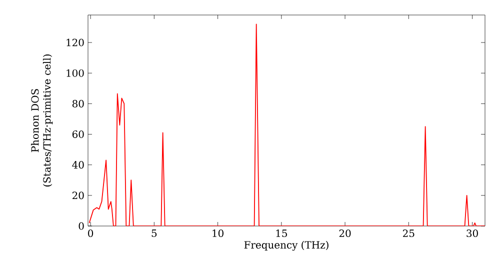  I want to click on y-tick-label: 40, so click(78, 165).